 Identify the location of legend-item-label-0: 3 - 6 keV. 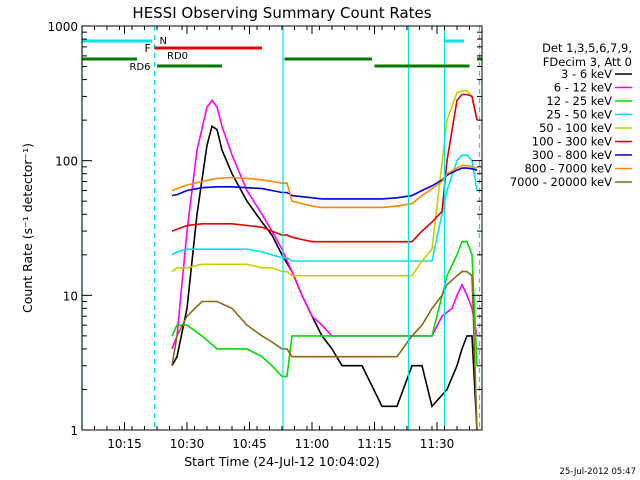
(586, 74).